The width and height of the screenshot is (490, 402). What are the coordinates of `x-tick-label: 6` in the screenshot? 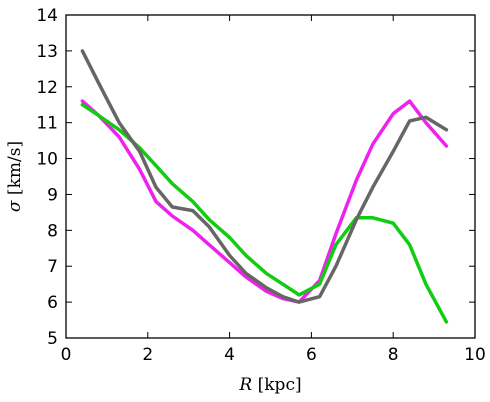 It's located at (311, 355).